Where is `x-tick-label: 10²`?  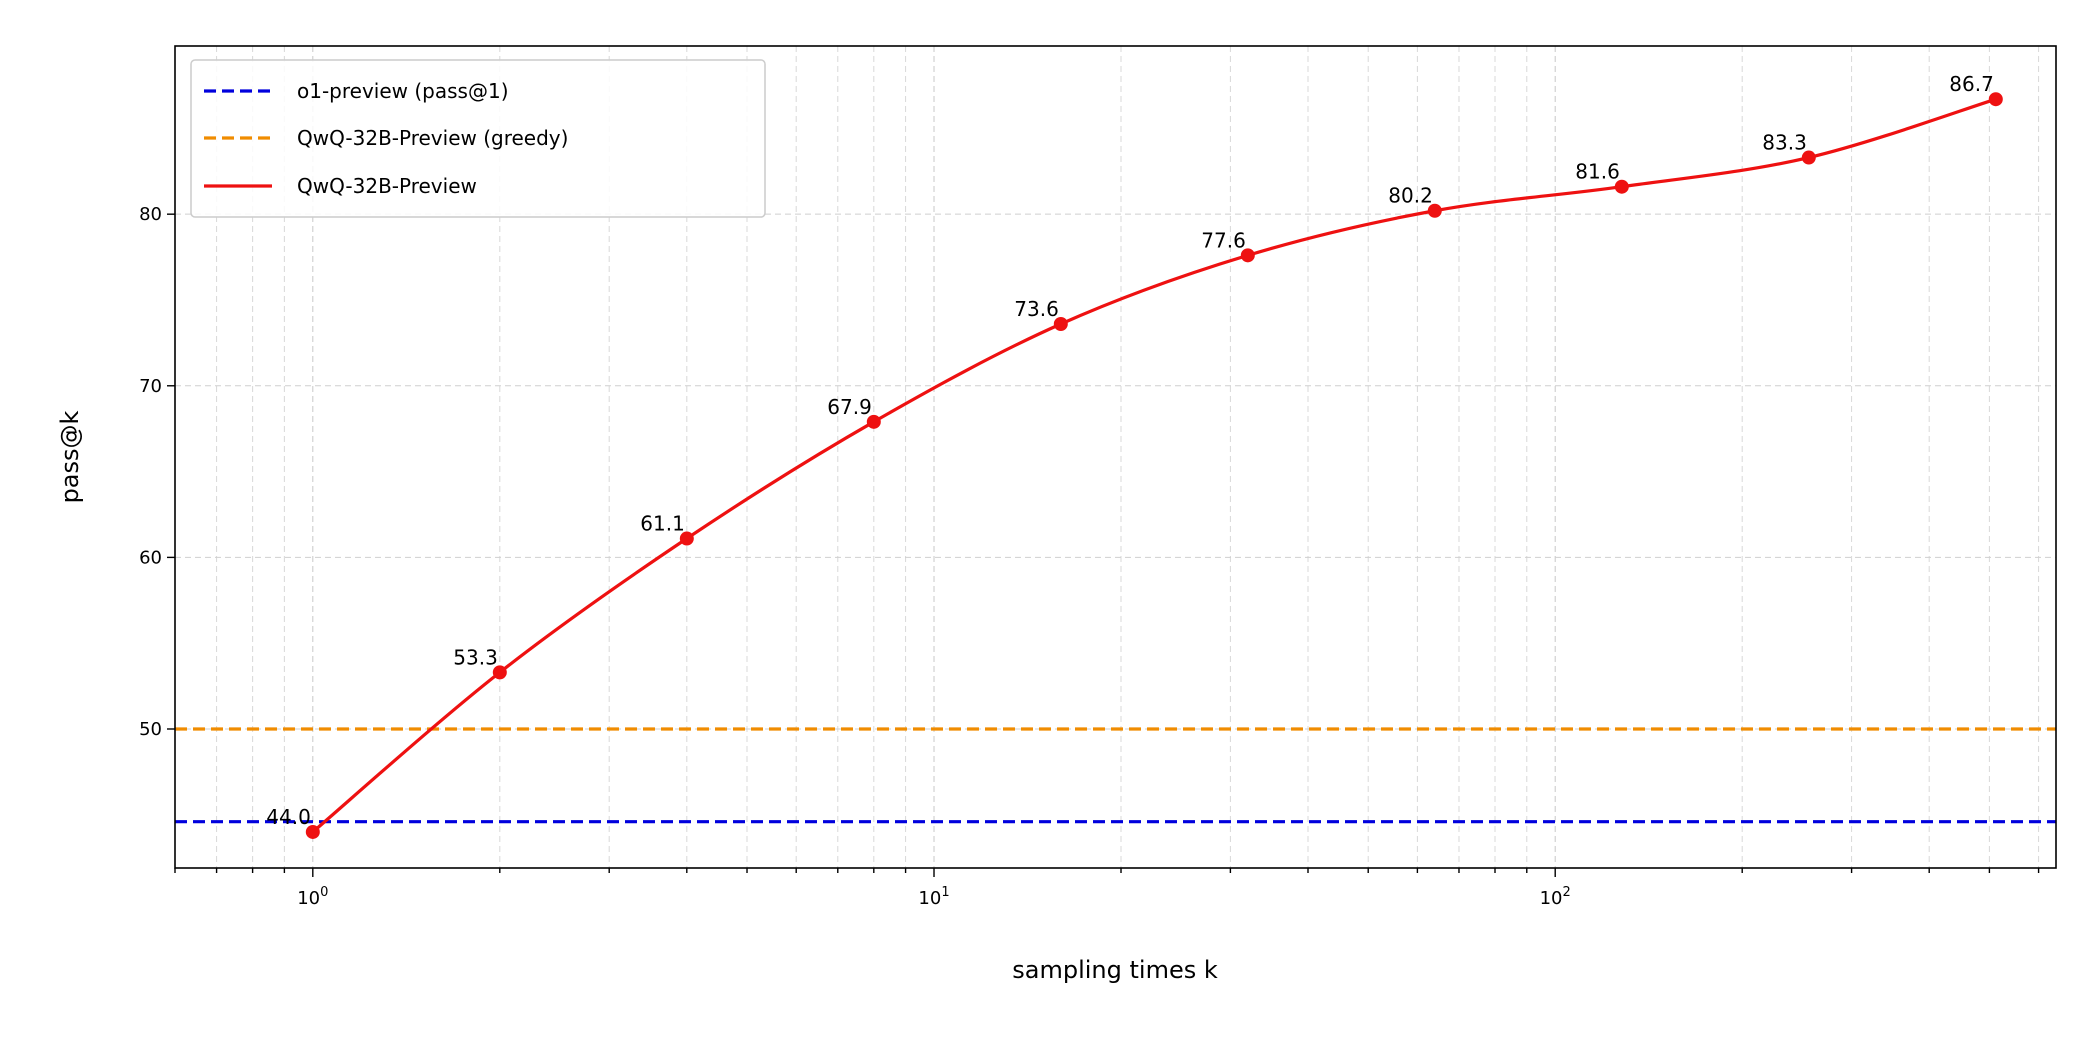 x-tick-label: 10² is located at coordinates (1555, 897).